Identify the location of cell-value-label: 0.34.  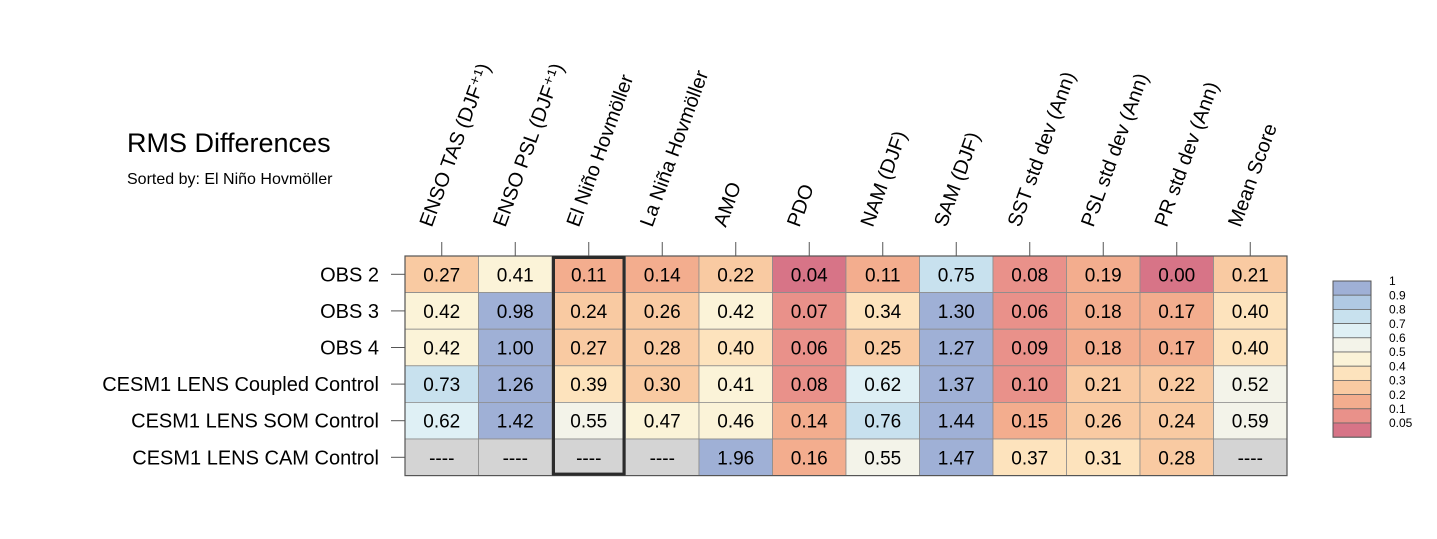
(882, 312).